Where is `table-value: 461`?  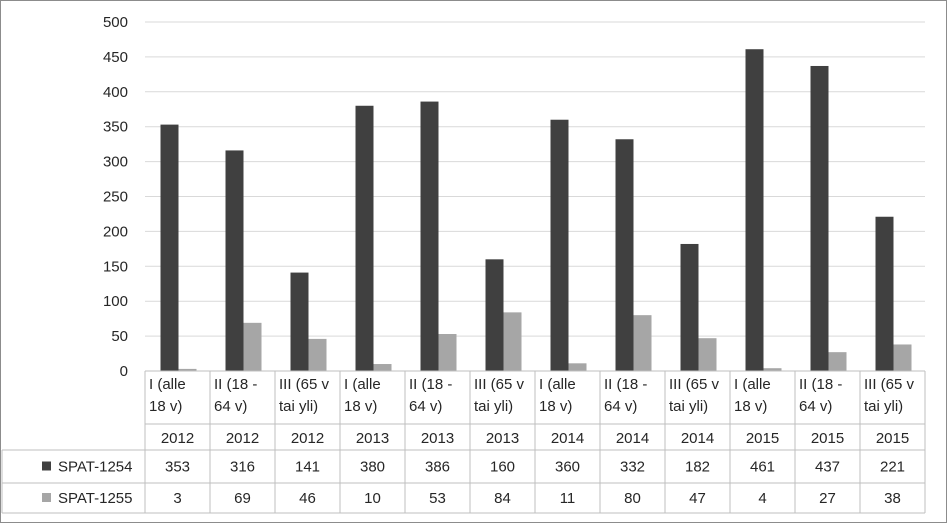
table-value: 461 is located at coordinates (762, 467).